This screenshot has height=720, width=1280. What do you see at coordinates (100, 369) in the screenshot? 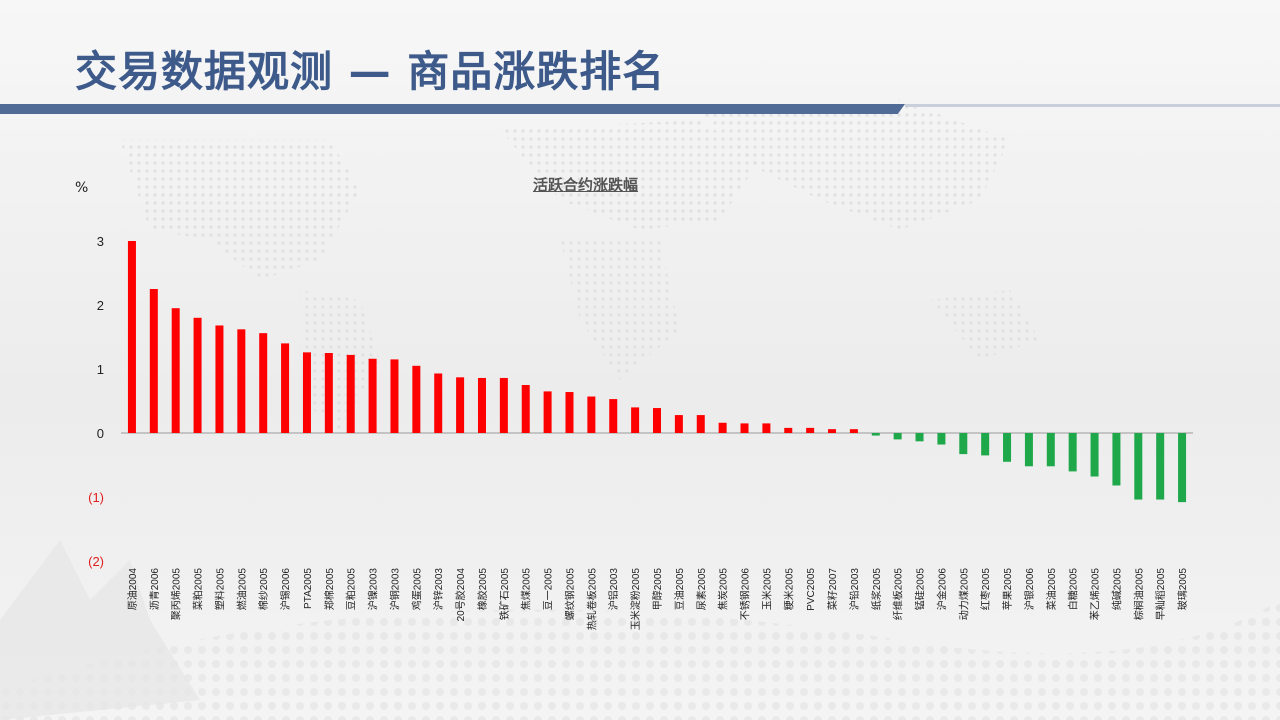
I see `y-tick-label: 1` at bounding box center [100, 369].